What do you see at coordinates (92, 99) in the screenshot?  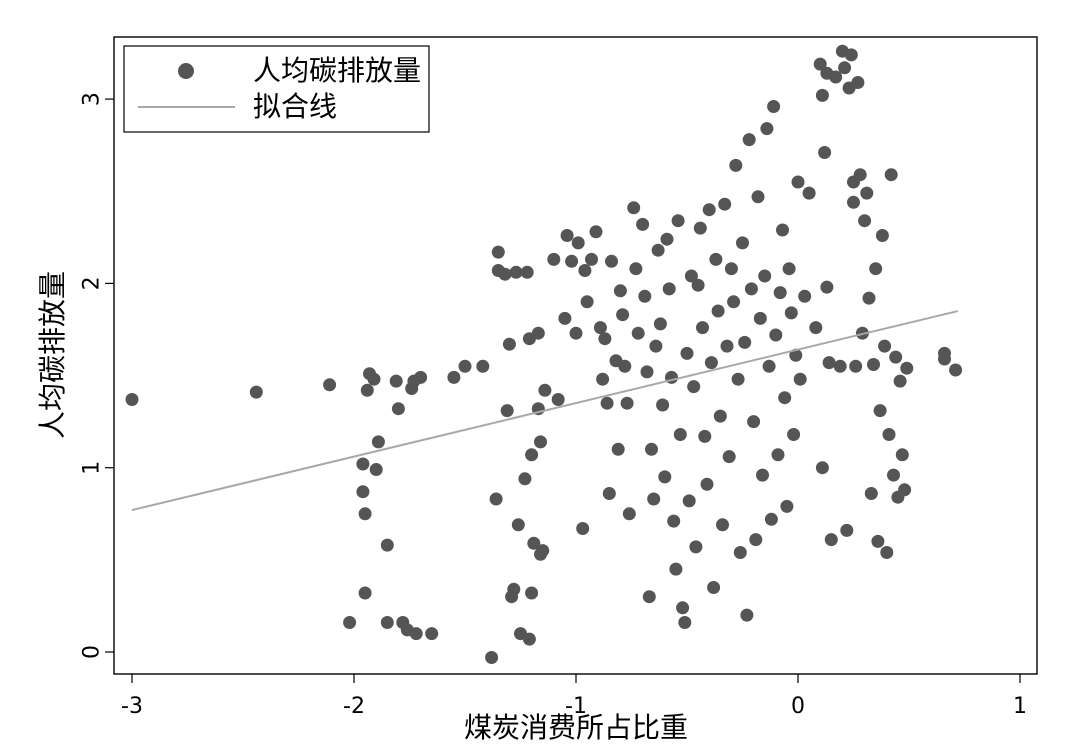 I see `y-tick-label: 3` at bounding box center [92, 99].